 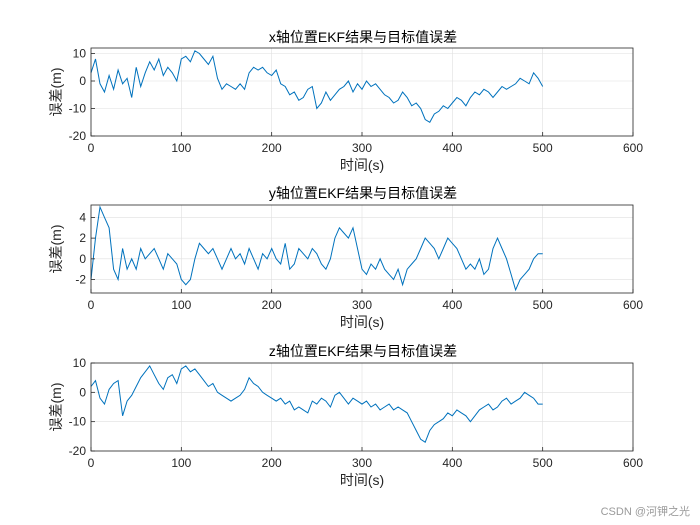 I want to click on subplot-x-xtick-label: 0, so click(x=91, y=148).